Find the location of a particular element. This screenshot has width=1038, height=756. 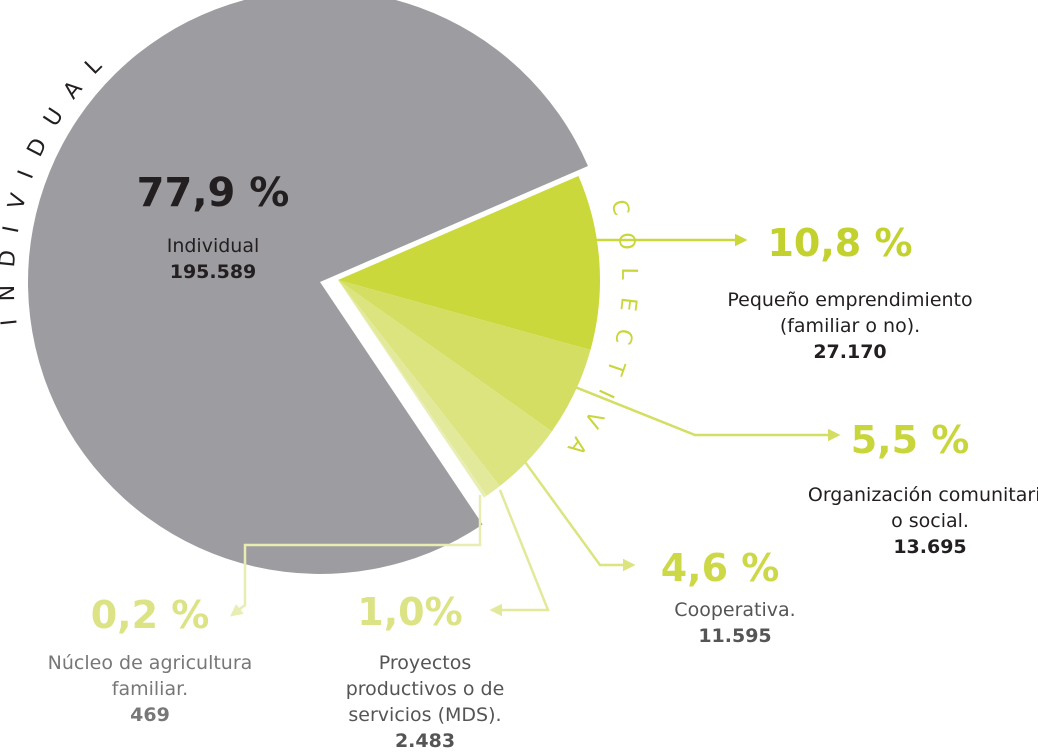

category-label: Organización comunitaria o social. is located at coordinates (922, 508).